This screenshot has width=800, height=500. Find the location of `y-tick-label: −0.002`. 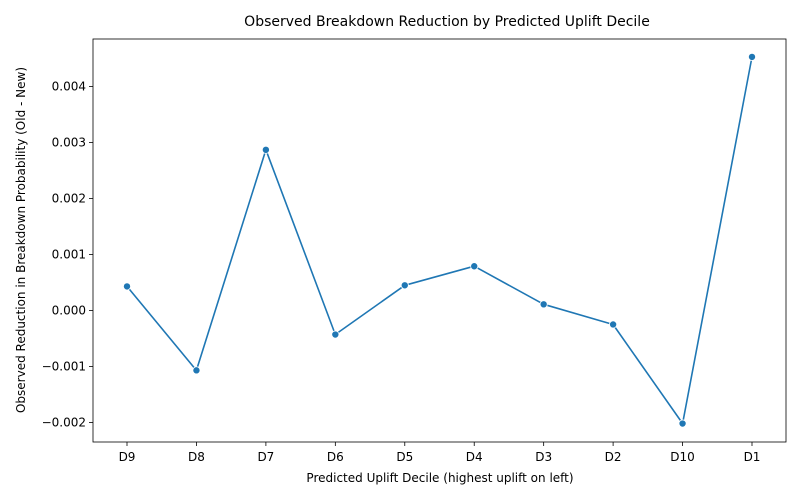

y-tick-label: −0.002 is located at coordinates (64, 422).